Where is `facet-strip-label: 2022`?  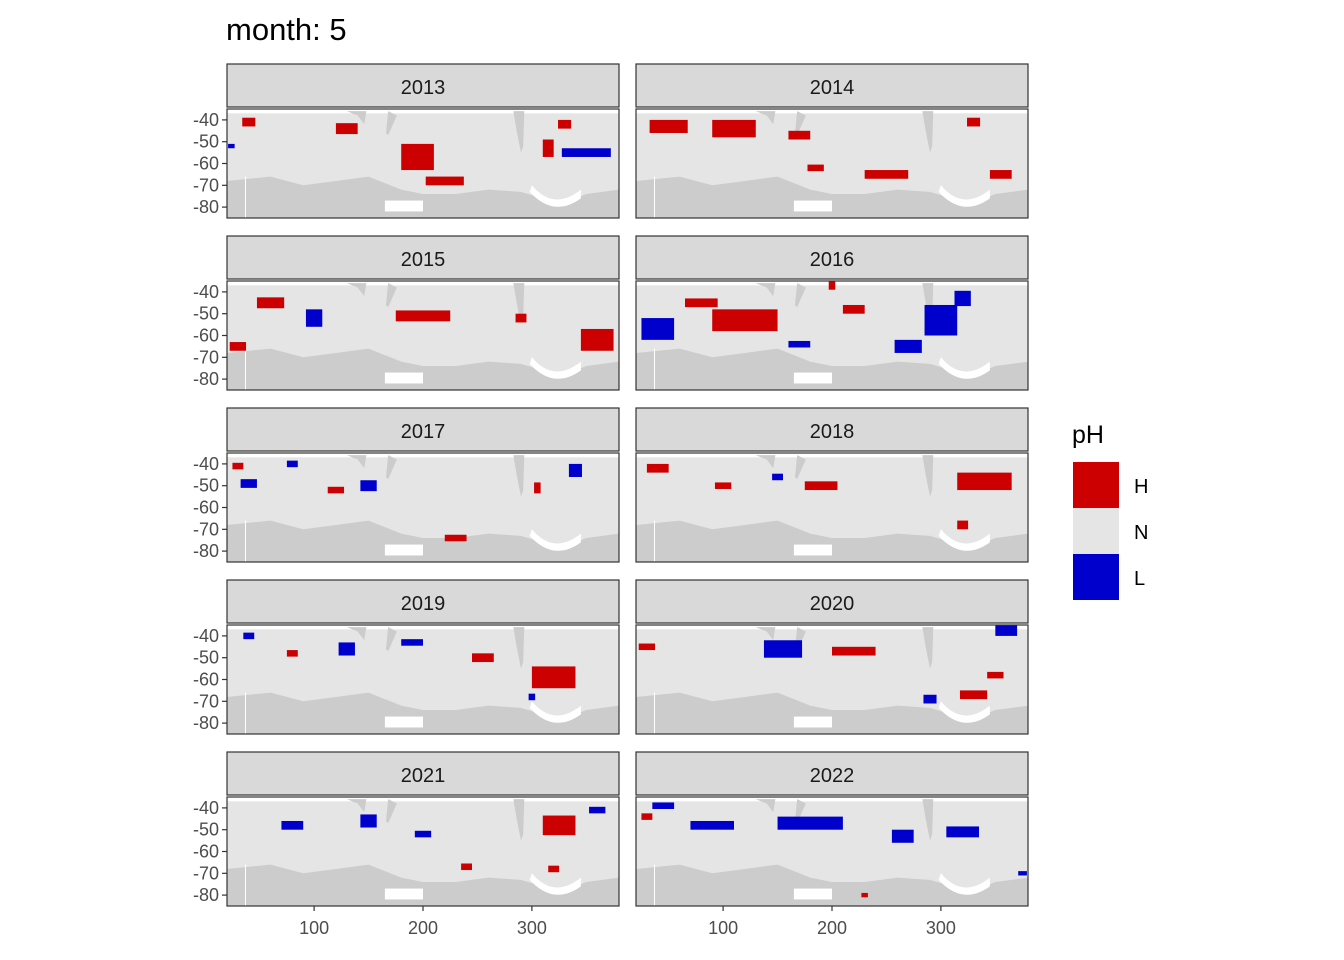
facet-strip-label: 2022 is located at coordinates (832, 776).